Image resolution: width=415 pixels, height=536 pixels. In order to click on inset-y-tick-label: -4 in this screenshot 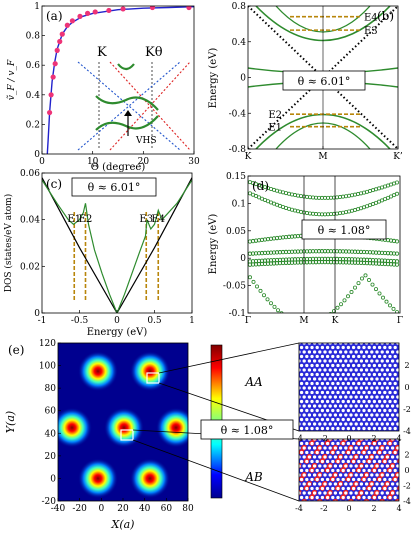, I will do `click(407, 431)`.